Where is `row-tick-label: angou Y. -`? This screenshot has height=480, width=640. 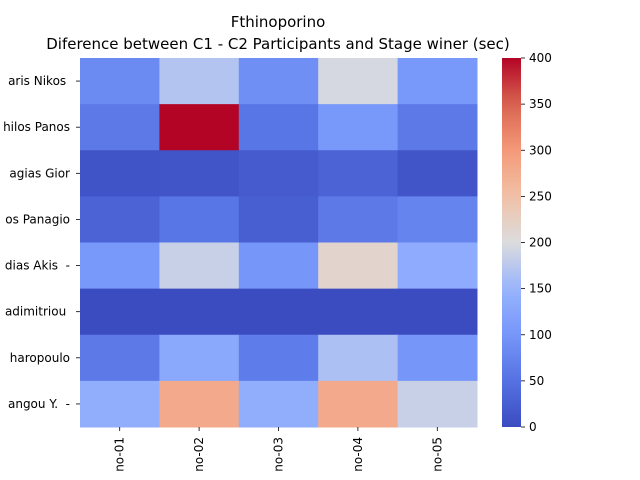 row-tick-label: angou Y. - is located at coordinates (39, 404).